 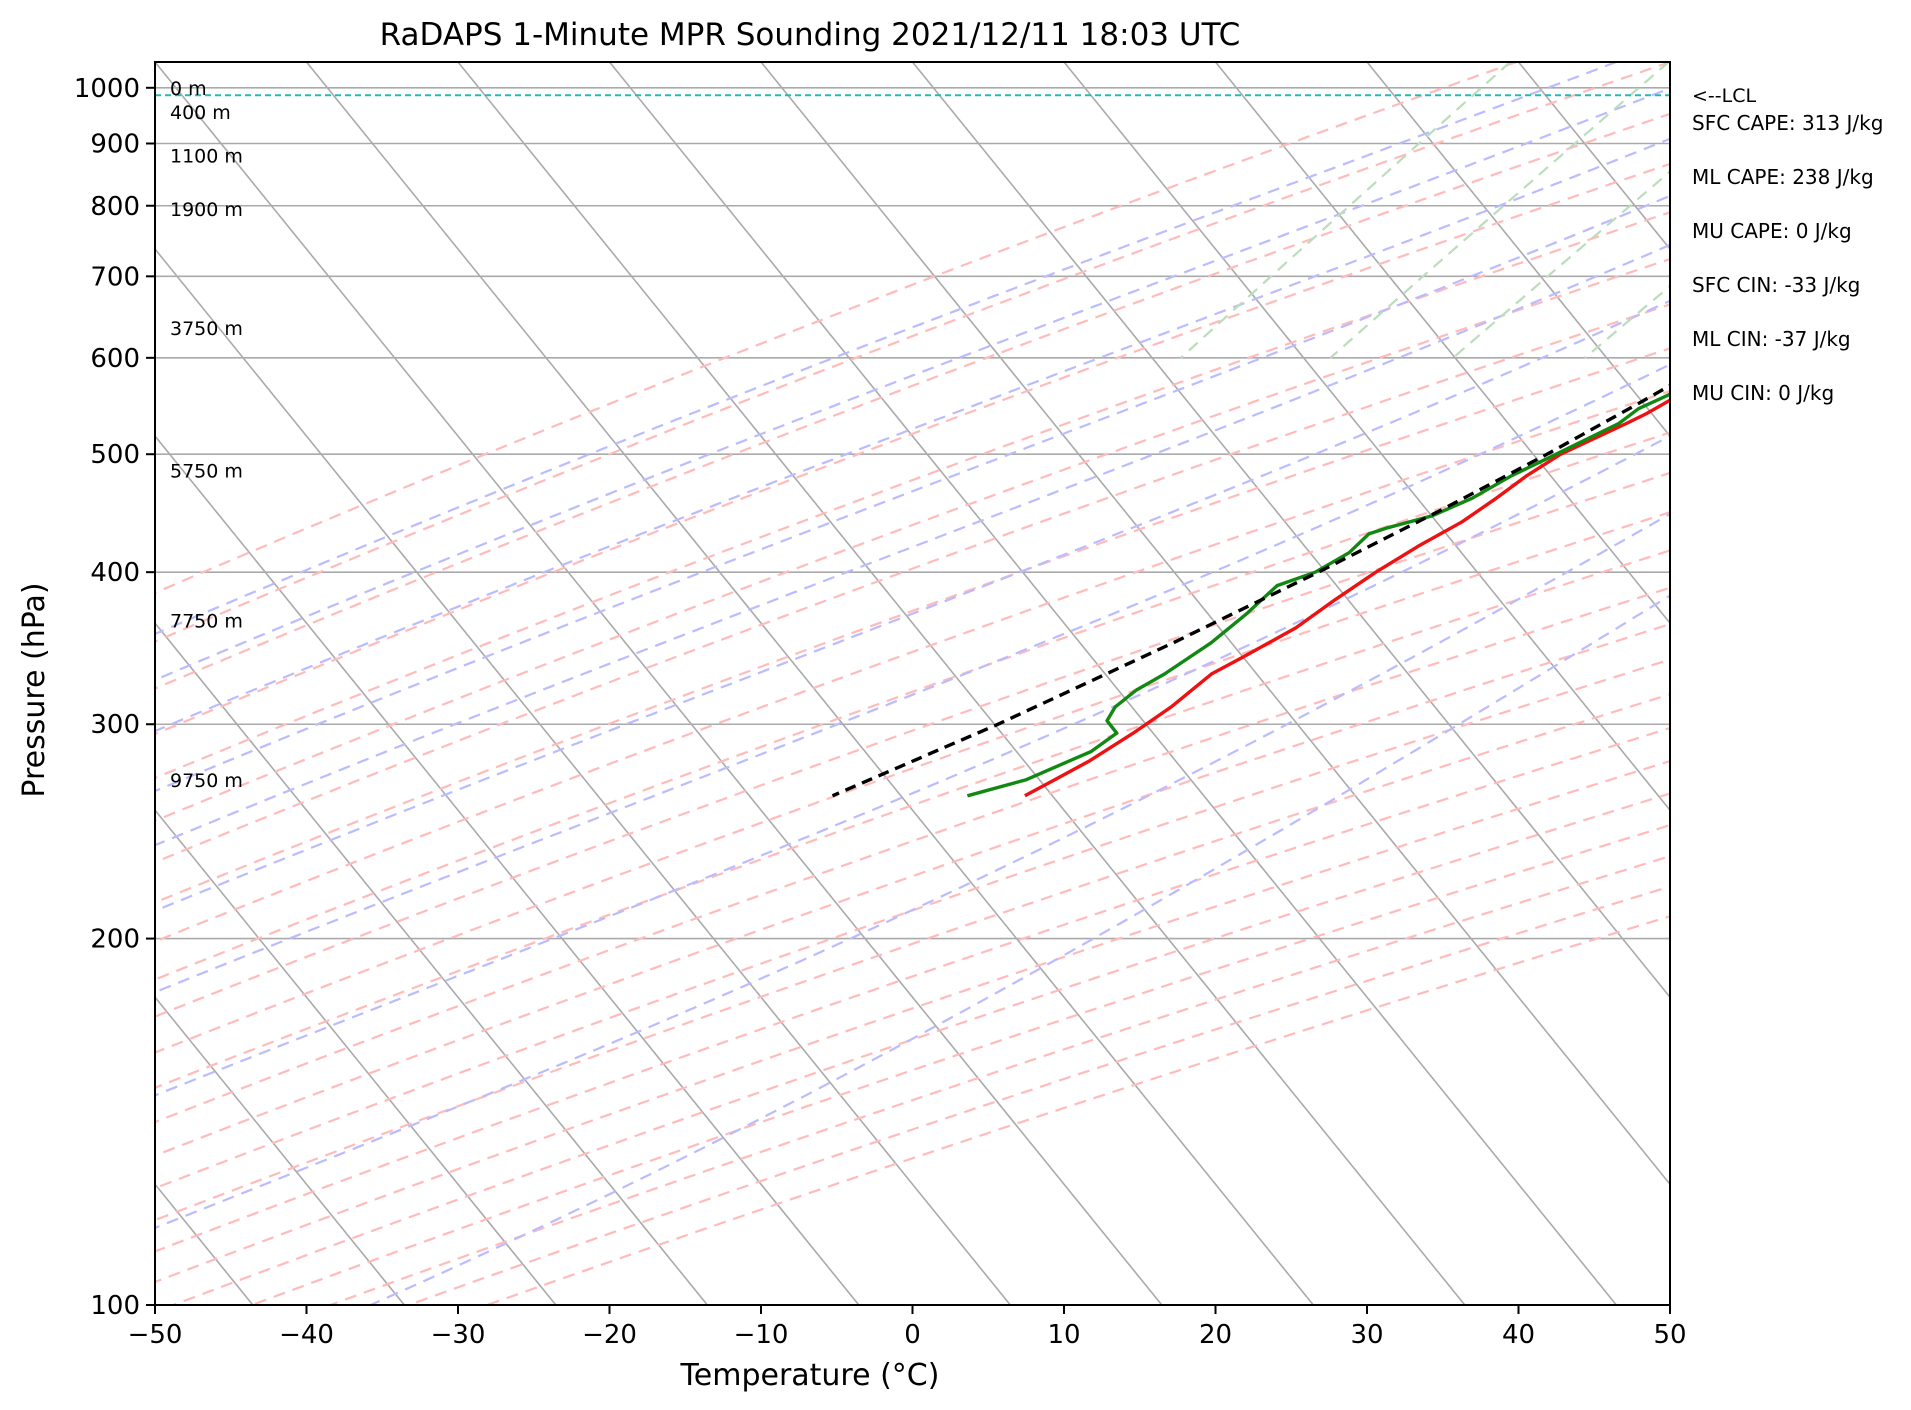 What do you see at coordinates (115, 725) in the screenshot?
I see `y-tick-label: 300` at bounding box center [115, 725].